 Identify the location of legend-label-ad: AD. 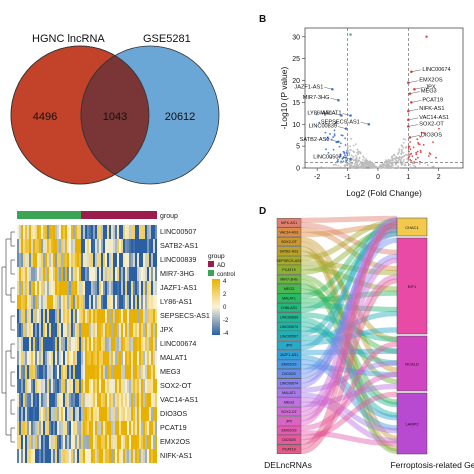
(221, 266).